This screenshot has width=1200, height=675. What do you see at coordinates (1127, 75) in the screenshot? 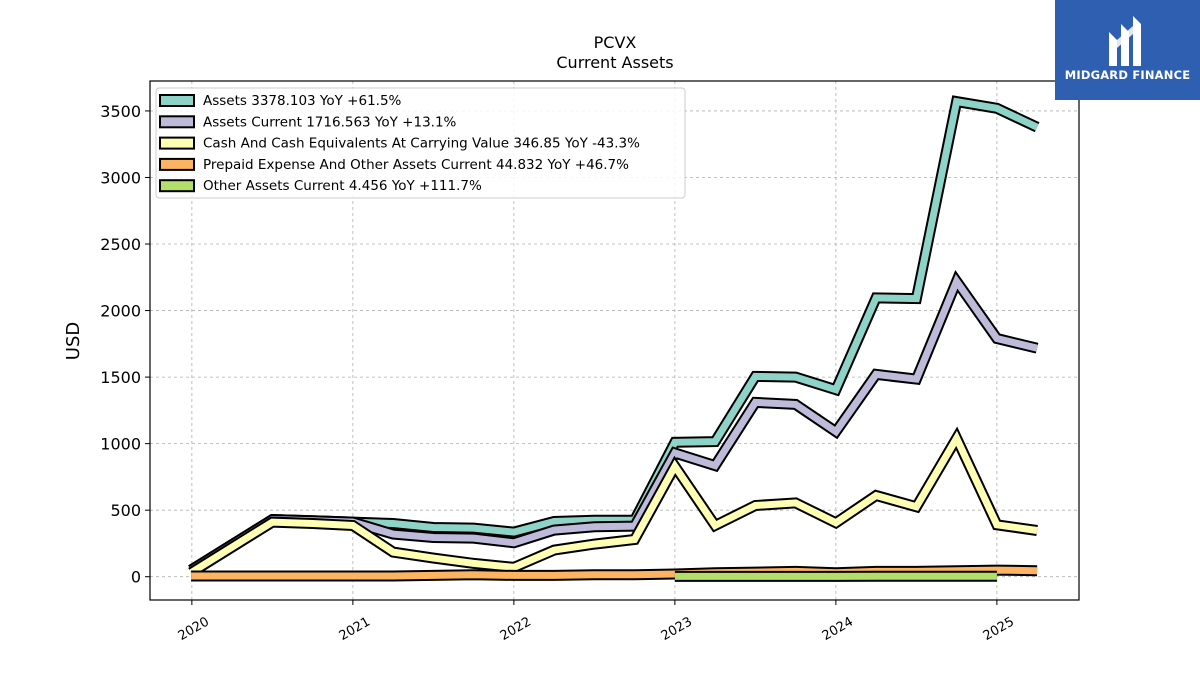
I see `brand-name: MIDGARD FINANCE` at bounding box center [1127, 75].